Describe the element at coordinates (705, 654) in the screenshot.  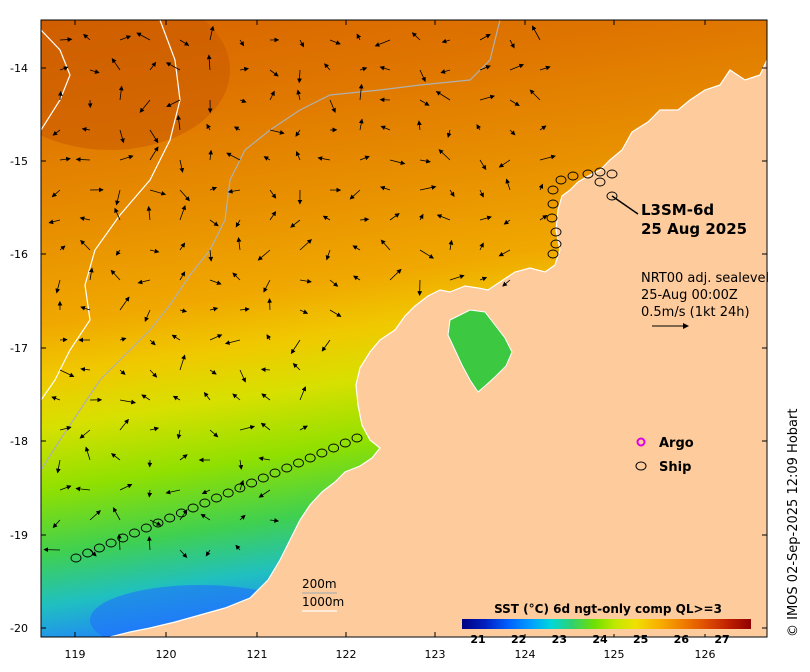
I see `lon-tick-126: 126` at that location.